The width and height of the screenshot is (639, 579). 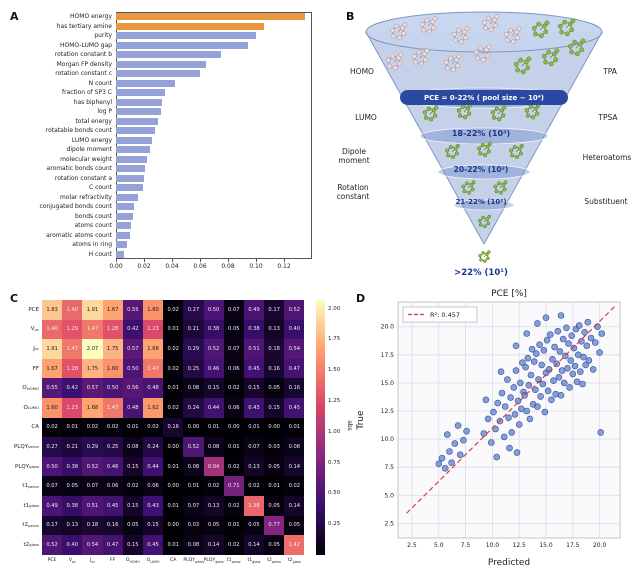 I want to click on funnel-label-tpsa: TPSA, so click(x=608, y=117).